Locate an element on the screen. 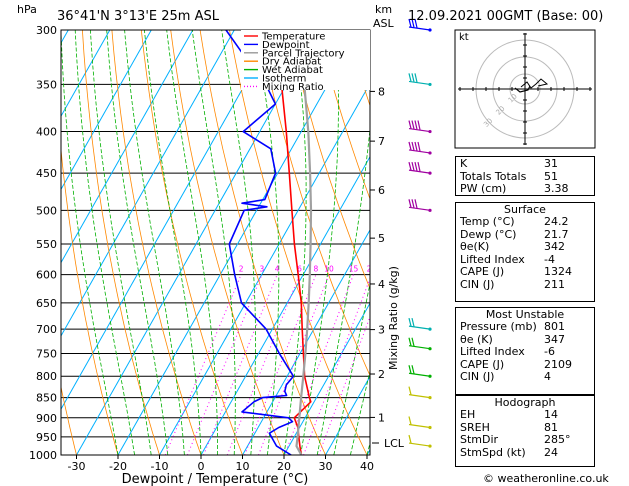 This screenshot has width=629, height=486. surface-title: Surface is located at coordinates (525, 209).